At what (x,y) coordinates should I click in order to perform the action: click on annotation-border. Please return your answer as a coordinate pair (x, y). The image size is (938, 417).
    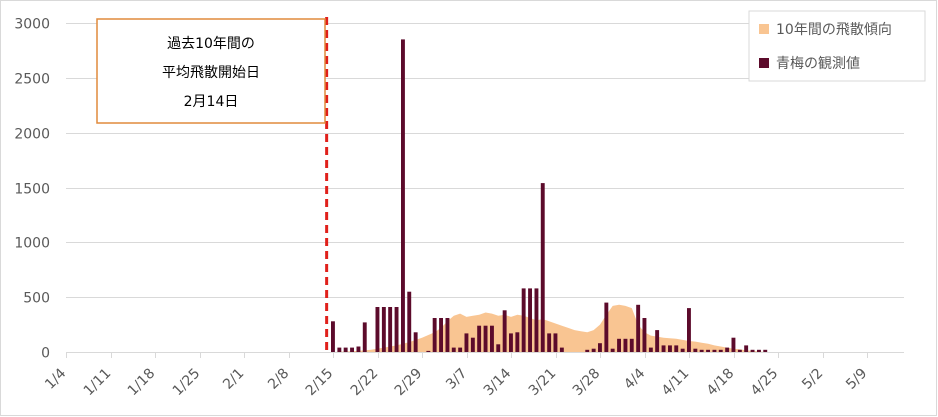
    Looking at the image, I should click on (211, 71).